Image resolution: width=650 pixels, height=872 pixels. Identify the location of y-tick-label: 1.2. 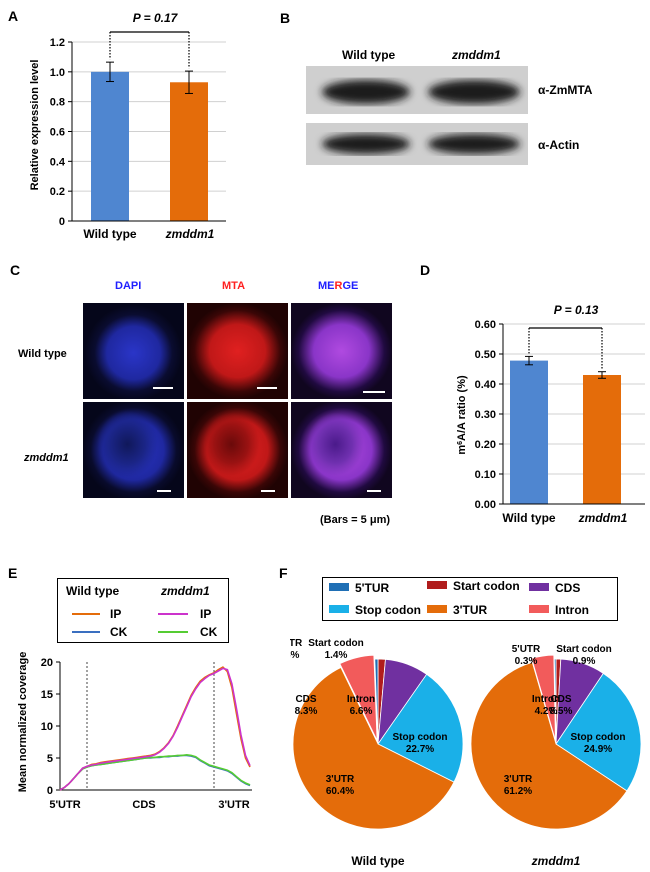
(57, 43).